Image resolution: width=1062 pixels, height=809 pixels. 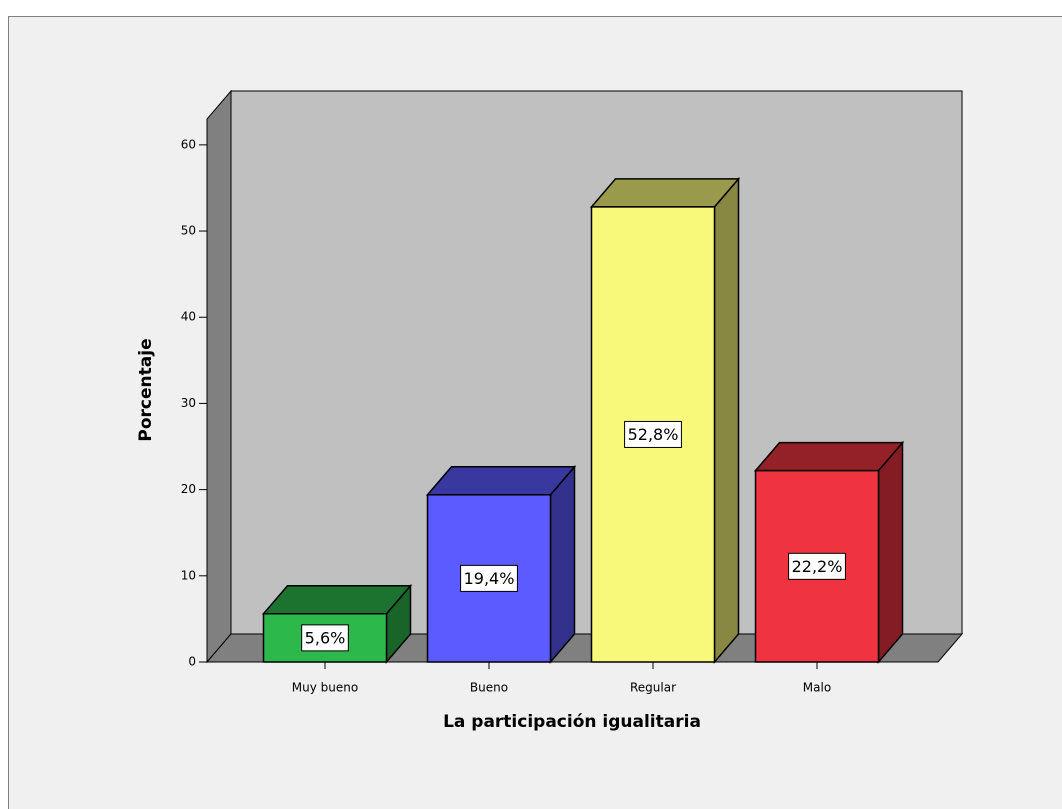 I want to click on side-wall, so click(x=219, y=376).